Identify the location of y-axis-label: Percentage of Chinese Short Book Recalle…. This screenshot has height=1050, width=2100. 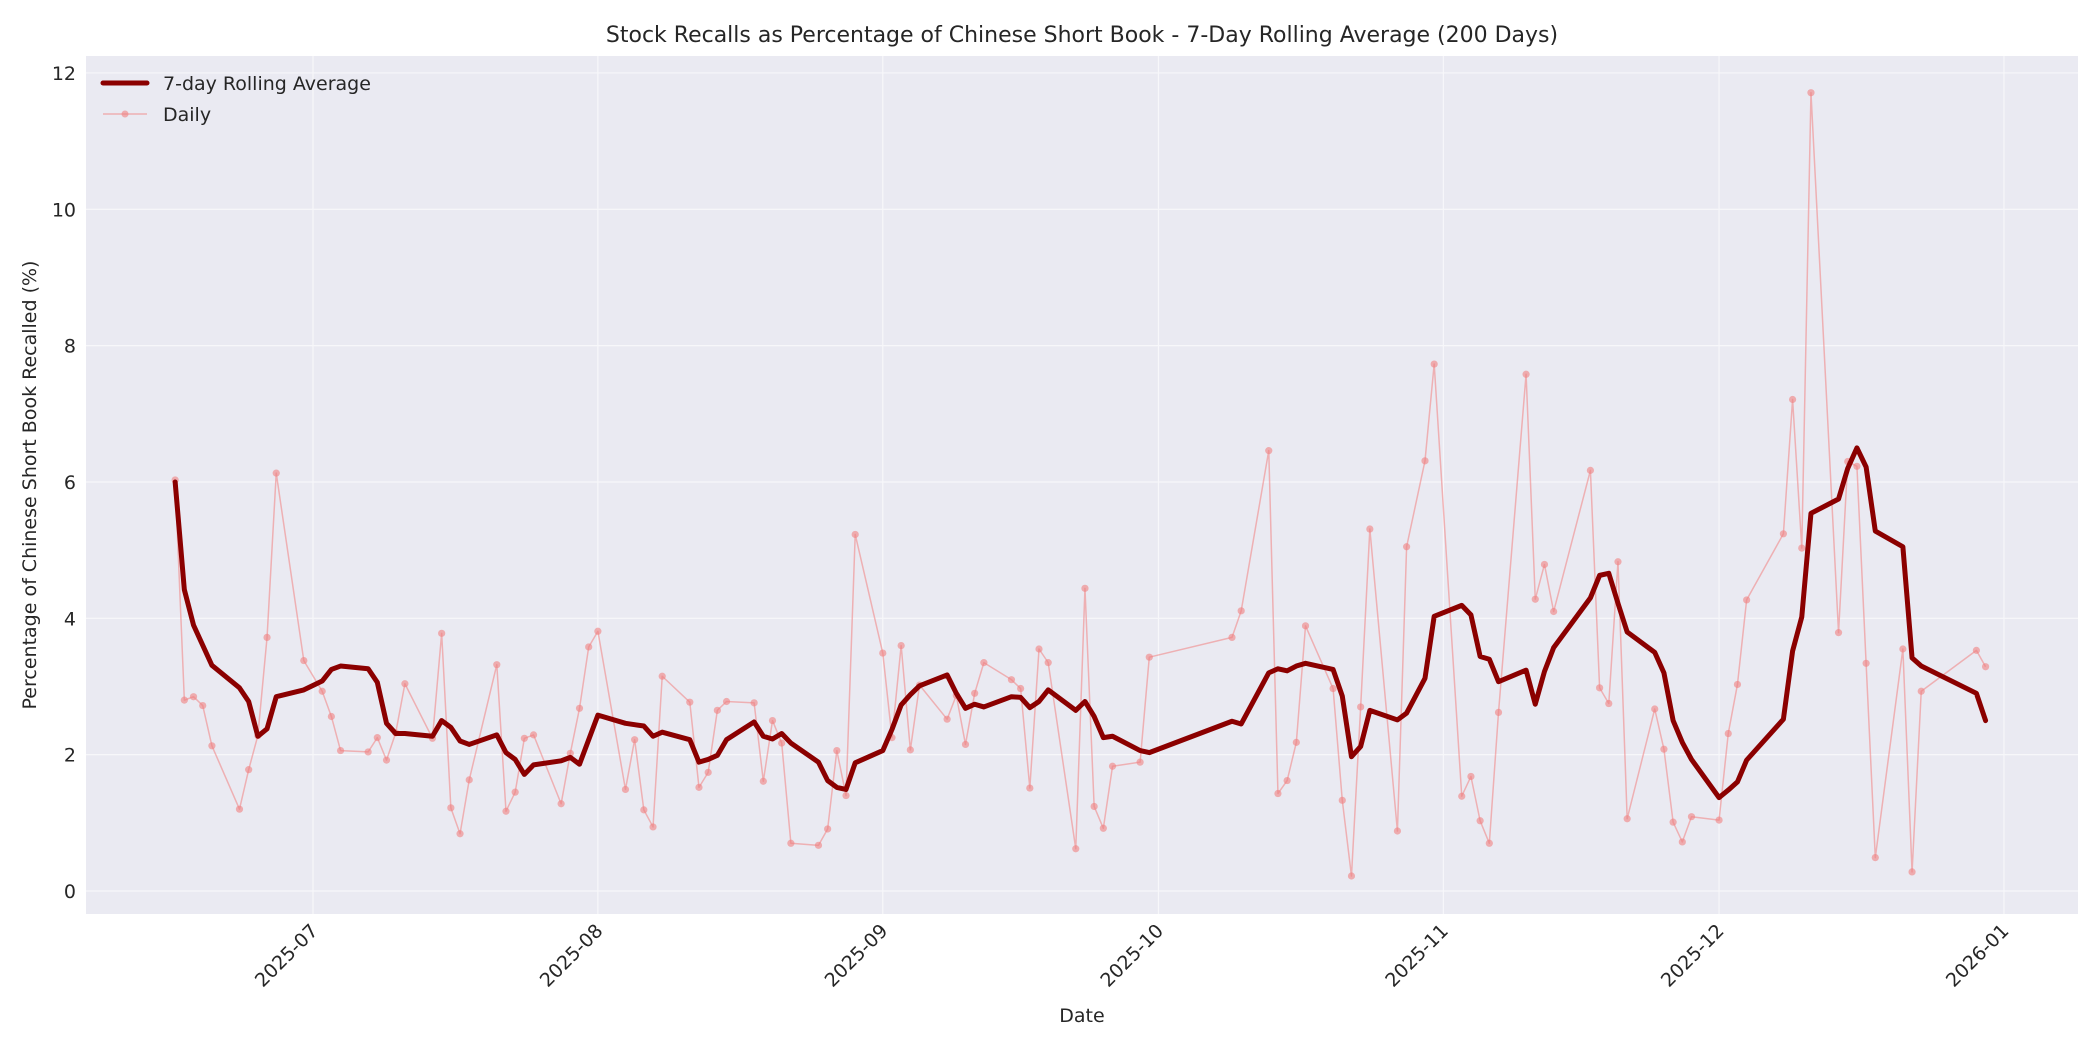
(30, 485).